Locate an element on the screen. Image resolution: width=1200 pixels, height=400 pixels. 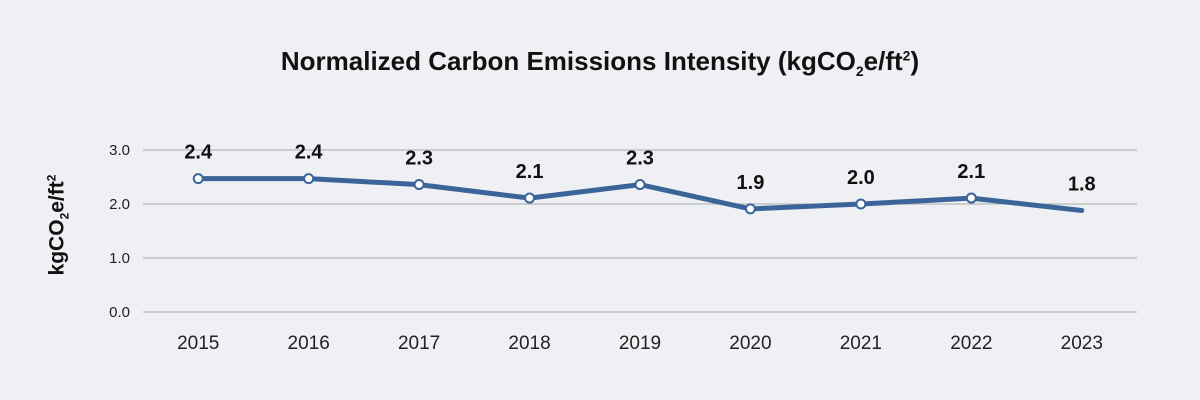
x-tick-label-2018: 2018 is located at coordinates (529, 343).